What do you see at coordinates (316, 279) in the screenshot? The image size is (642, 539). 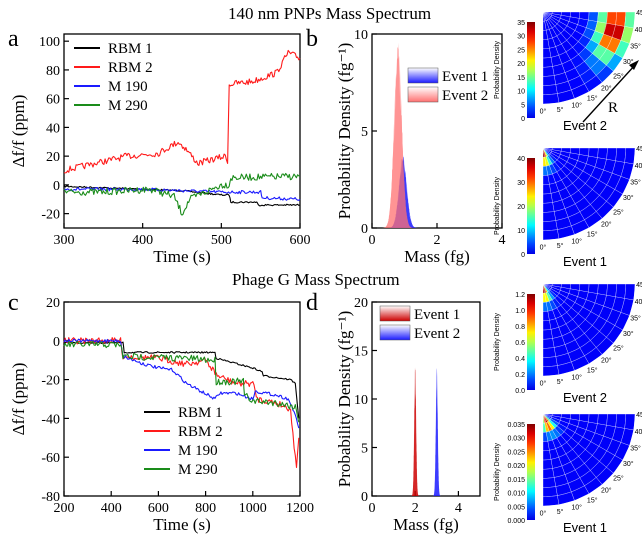 I see `row2-title: Phage G Mass Spectrum` at bounding box center [316, 279].